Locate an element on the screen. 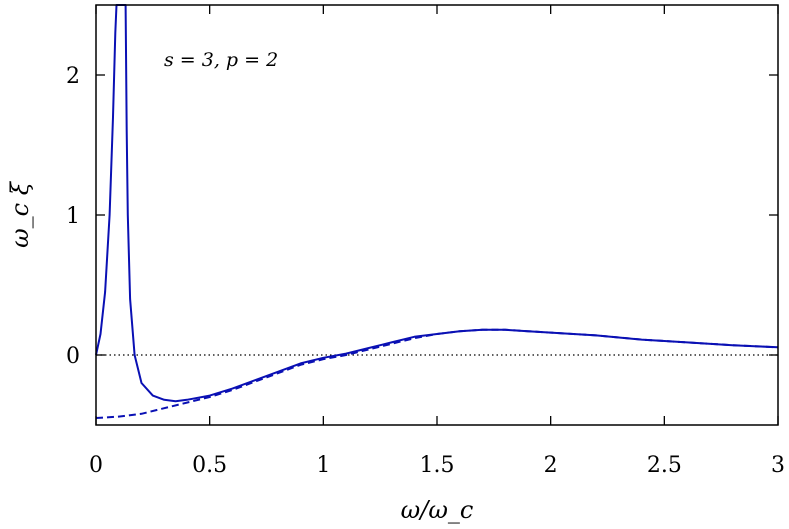  x-tick-label: 0 is located at coordinates (96, 465).